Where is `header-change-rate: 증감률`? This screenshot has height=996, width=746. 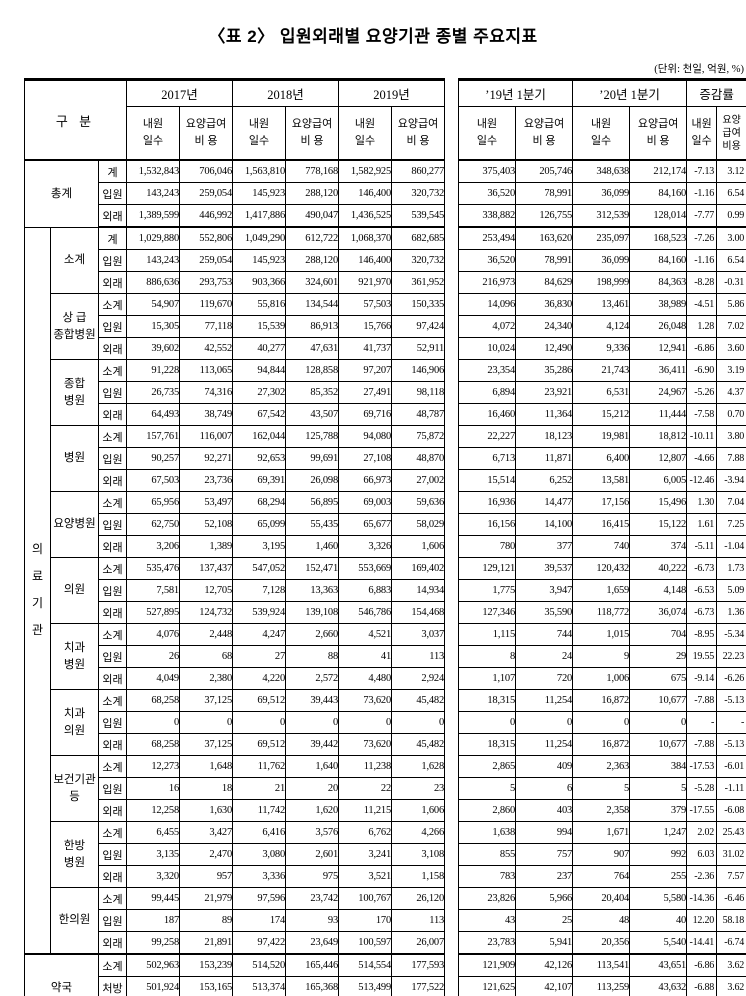 header-change-rate: 증감률 is located at coordinates (716, 92).